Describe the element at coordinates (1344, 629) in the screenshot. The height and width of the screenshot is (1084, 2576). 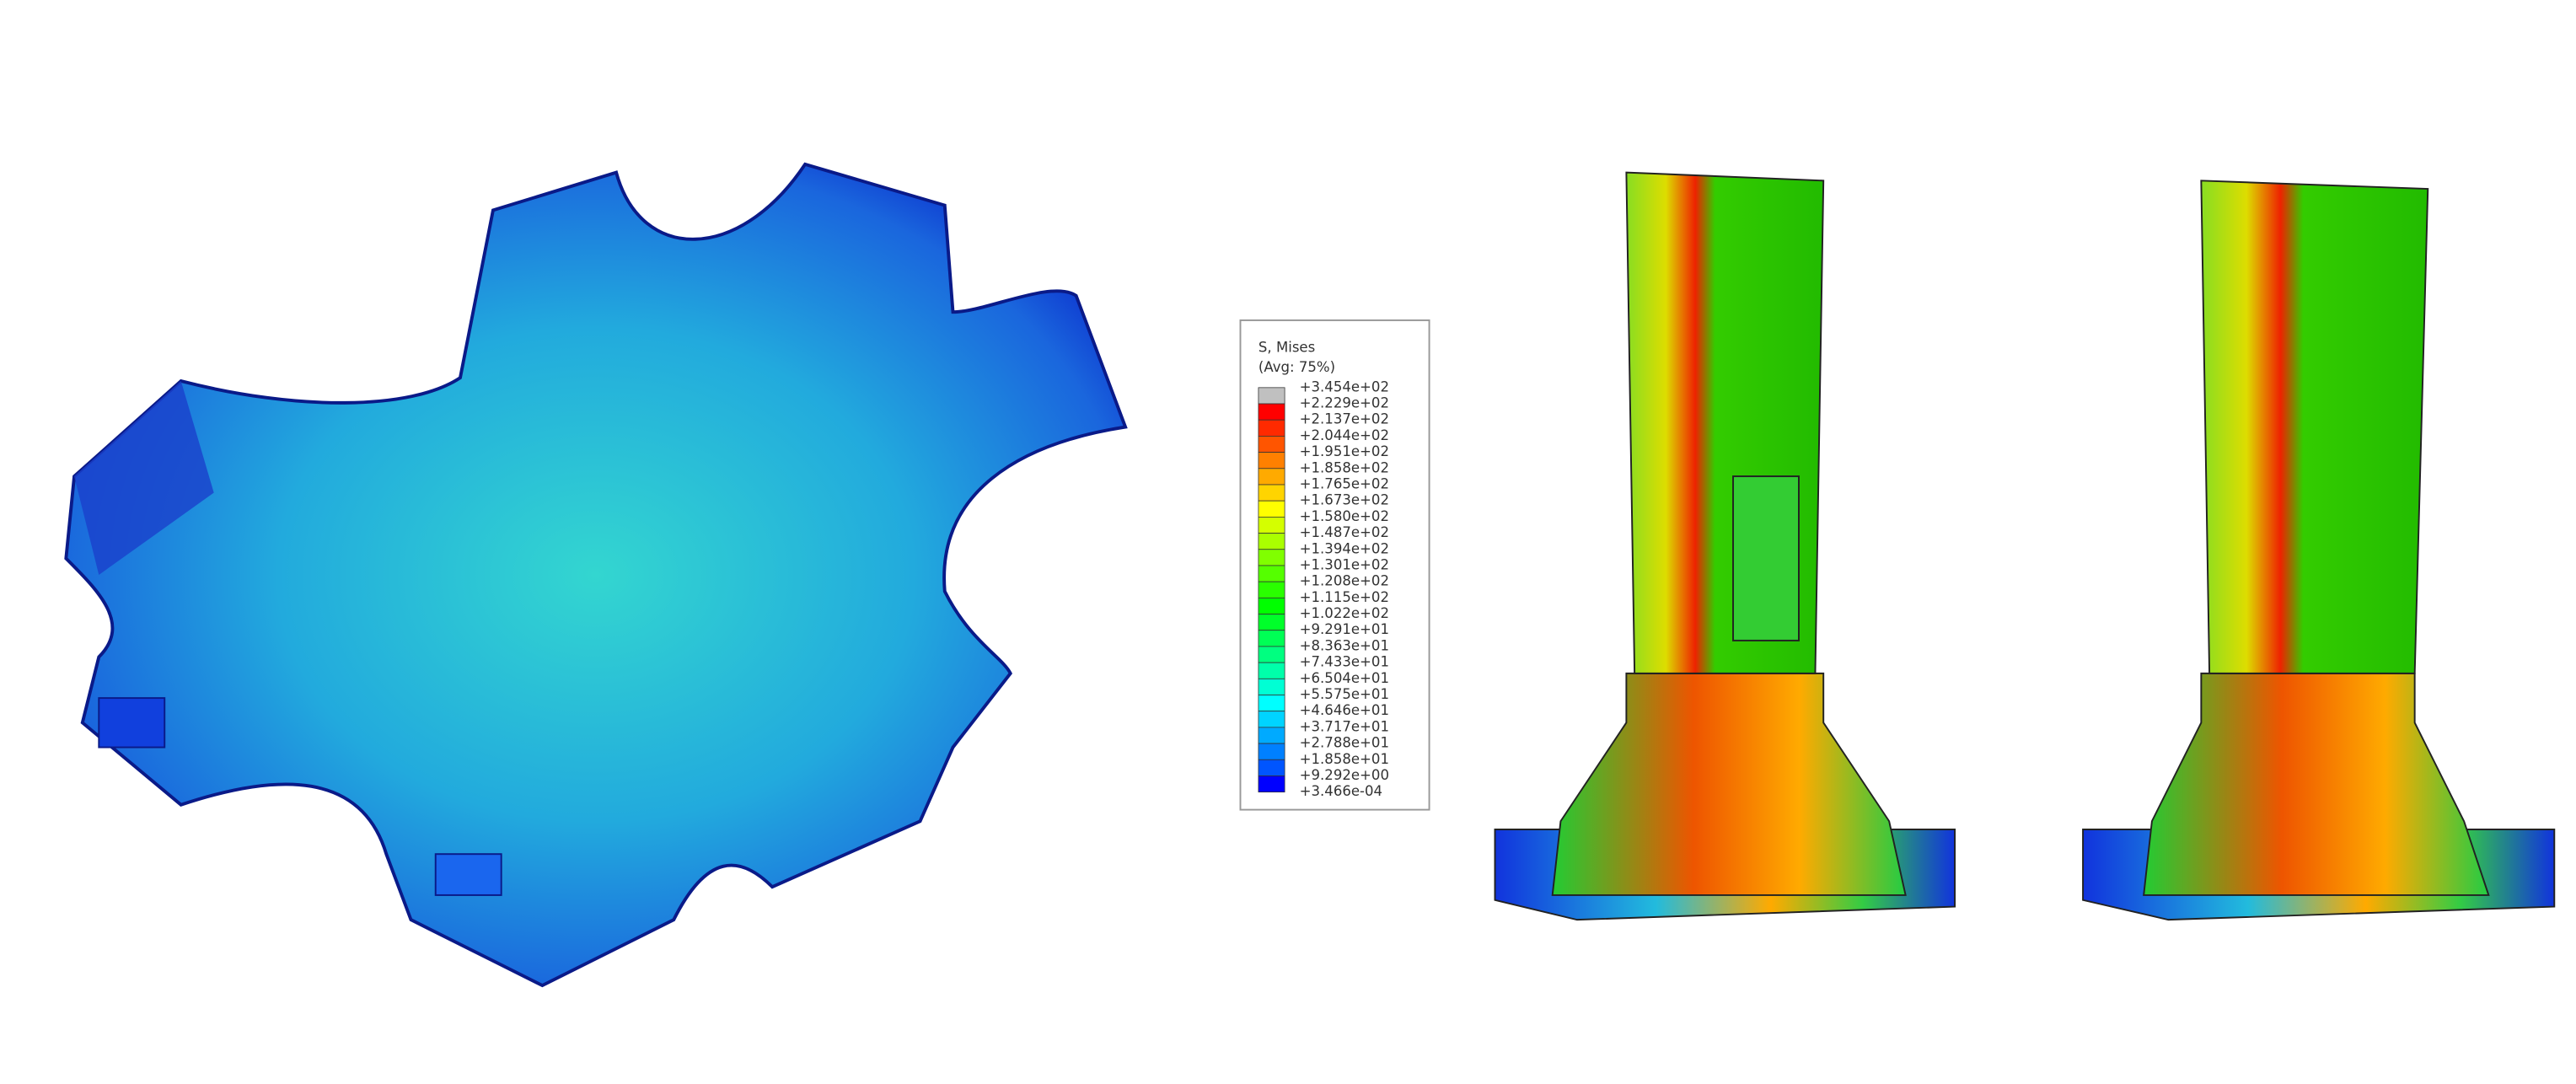
I see `legend-label: +9.291e+01` at that location.